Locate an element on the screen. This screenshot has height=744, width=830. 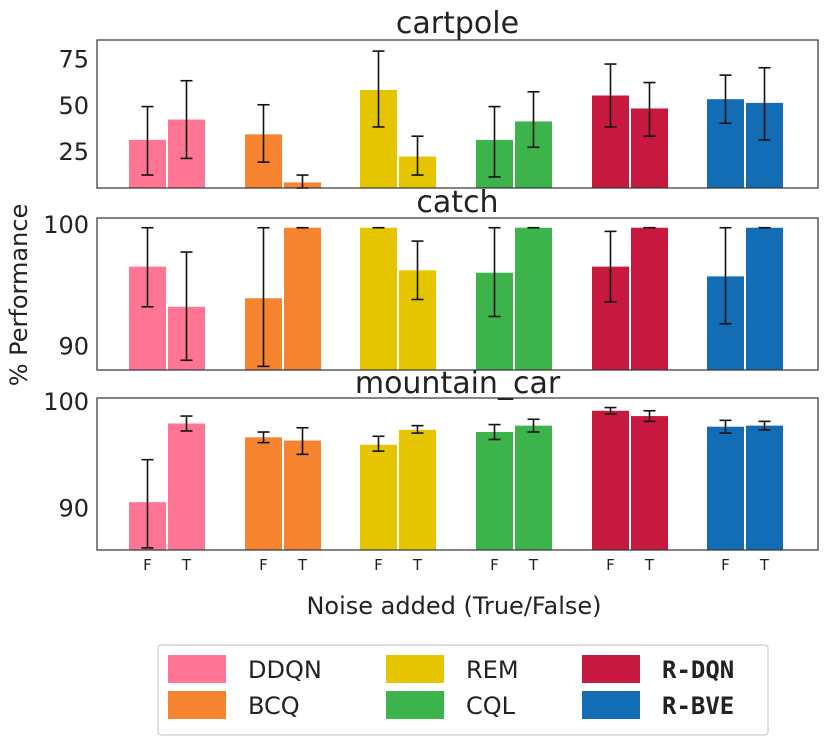
bar-r-bve-f is located at coordinates (725, 488).